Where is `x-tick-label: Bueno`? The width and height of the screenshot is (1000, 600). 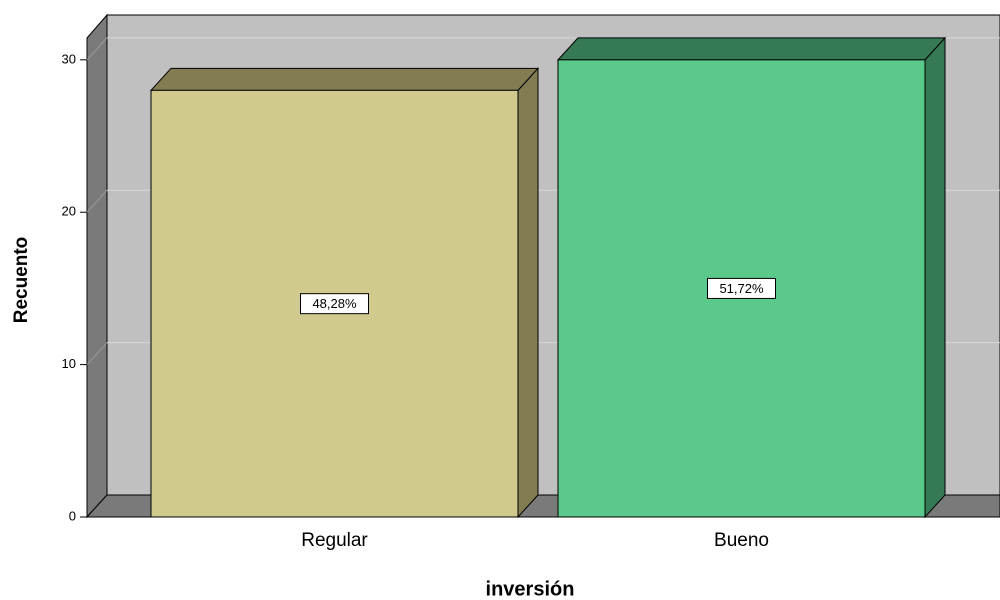 x-tick-label: Bueno is located at coordinates (741, 540).